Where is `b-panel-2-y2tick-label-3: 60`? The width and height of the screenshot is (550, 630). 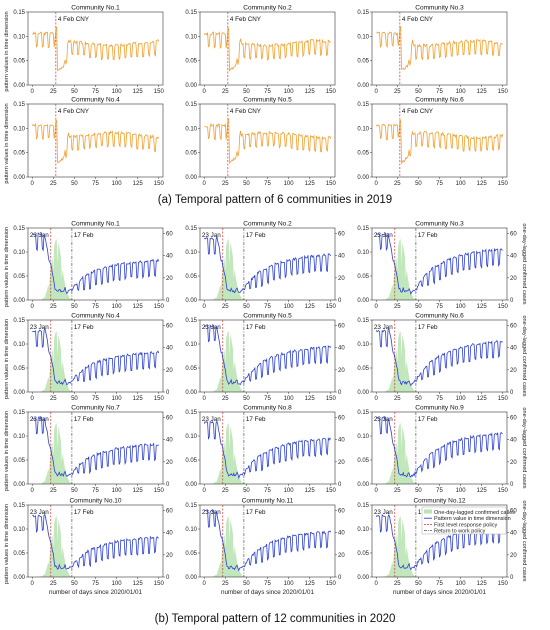 b-panel-2-y2tick-label-3: 60 is located at coordinates (341, 235).